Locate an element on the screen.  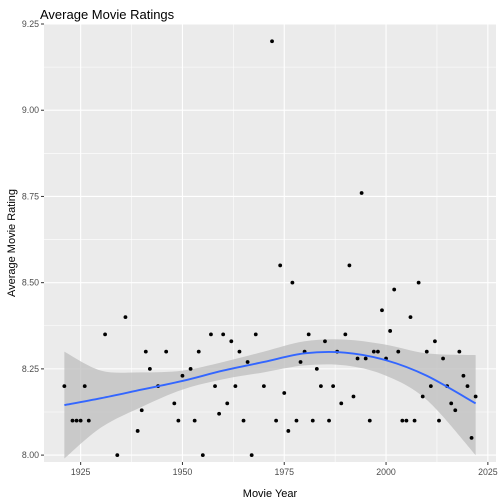
y-tick-label: 8.00 is located at coordinates (30, 455).